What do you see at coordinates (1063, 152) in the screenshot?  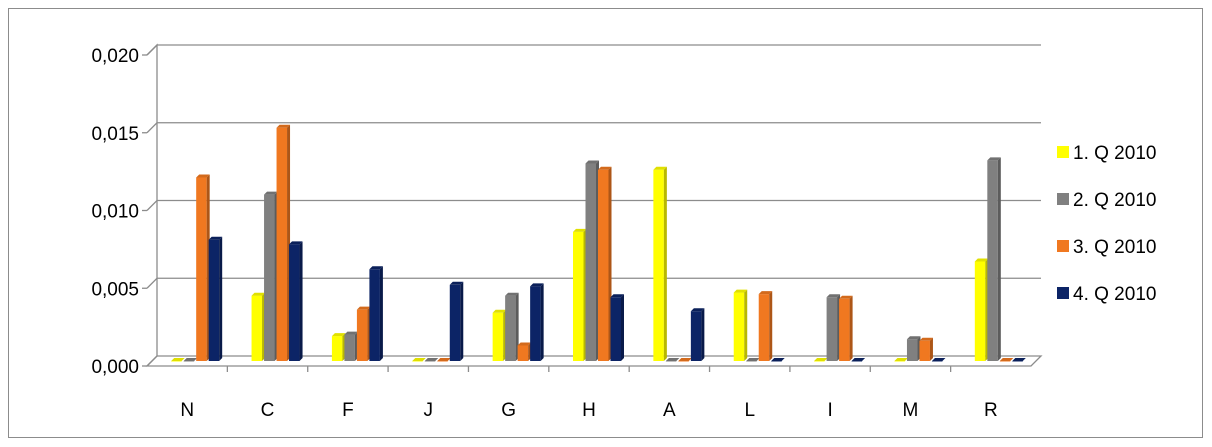 I see `legend-swatch` at bounding box center [1063, 152].